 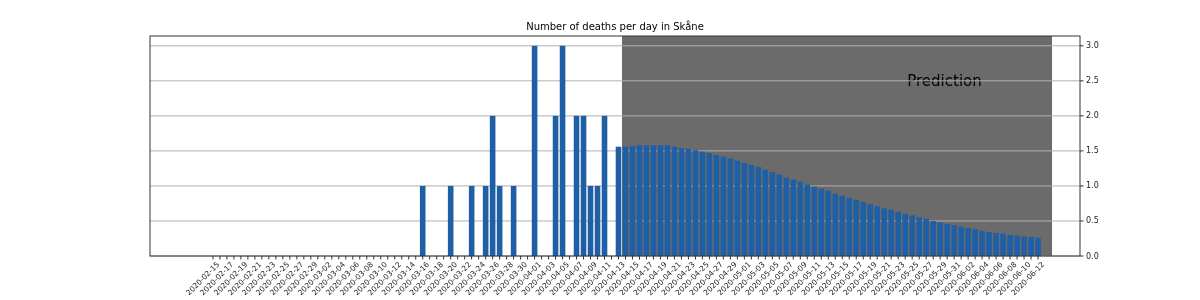 I want to click on y-tick-label: 0.5, so click(x=1092, y=221).